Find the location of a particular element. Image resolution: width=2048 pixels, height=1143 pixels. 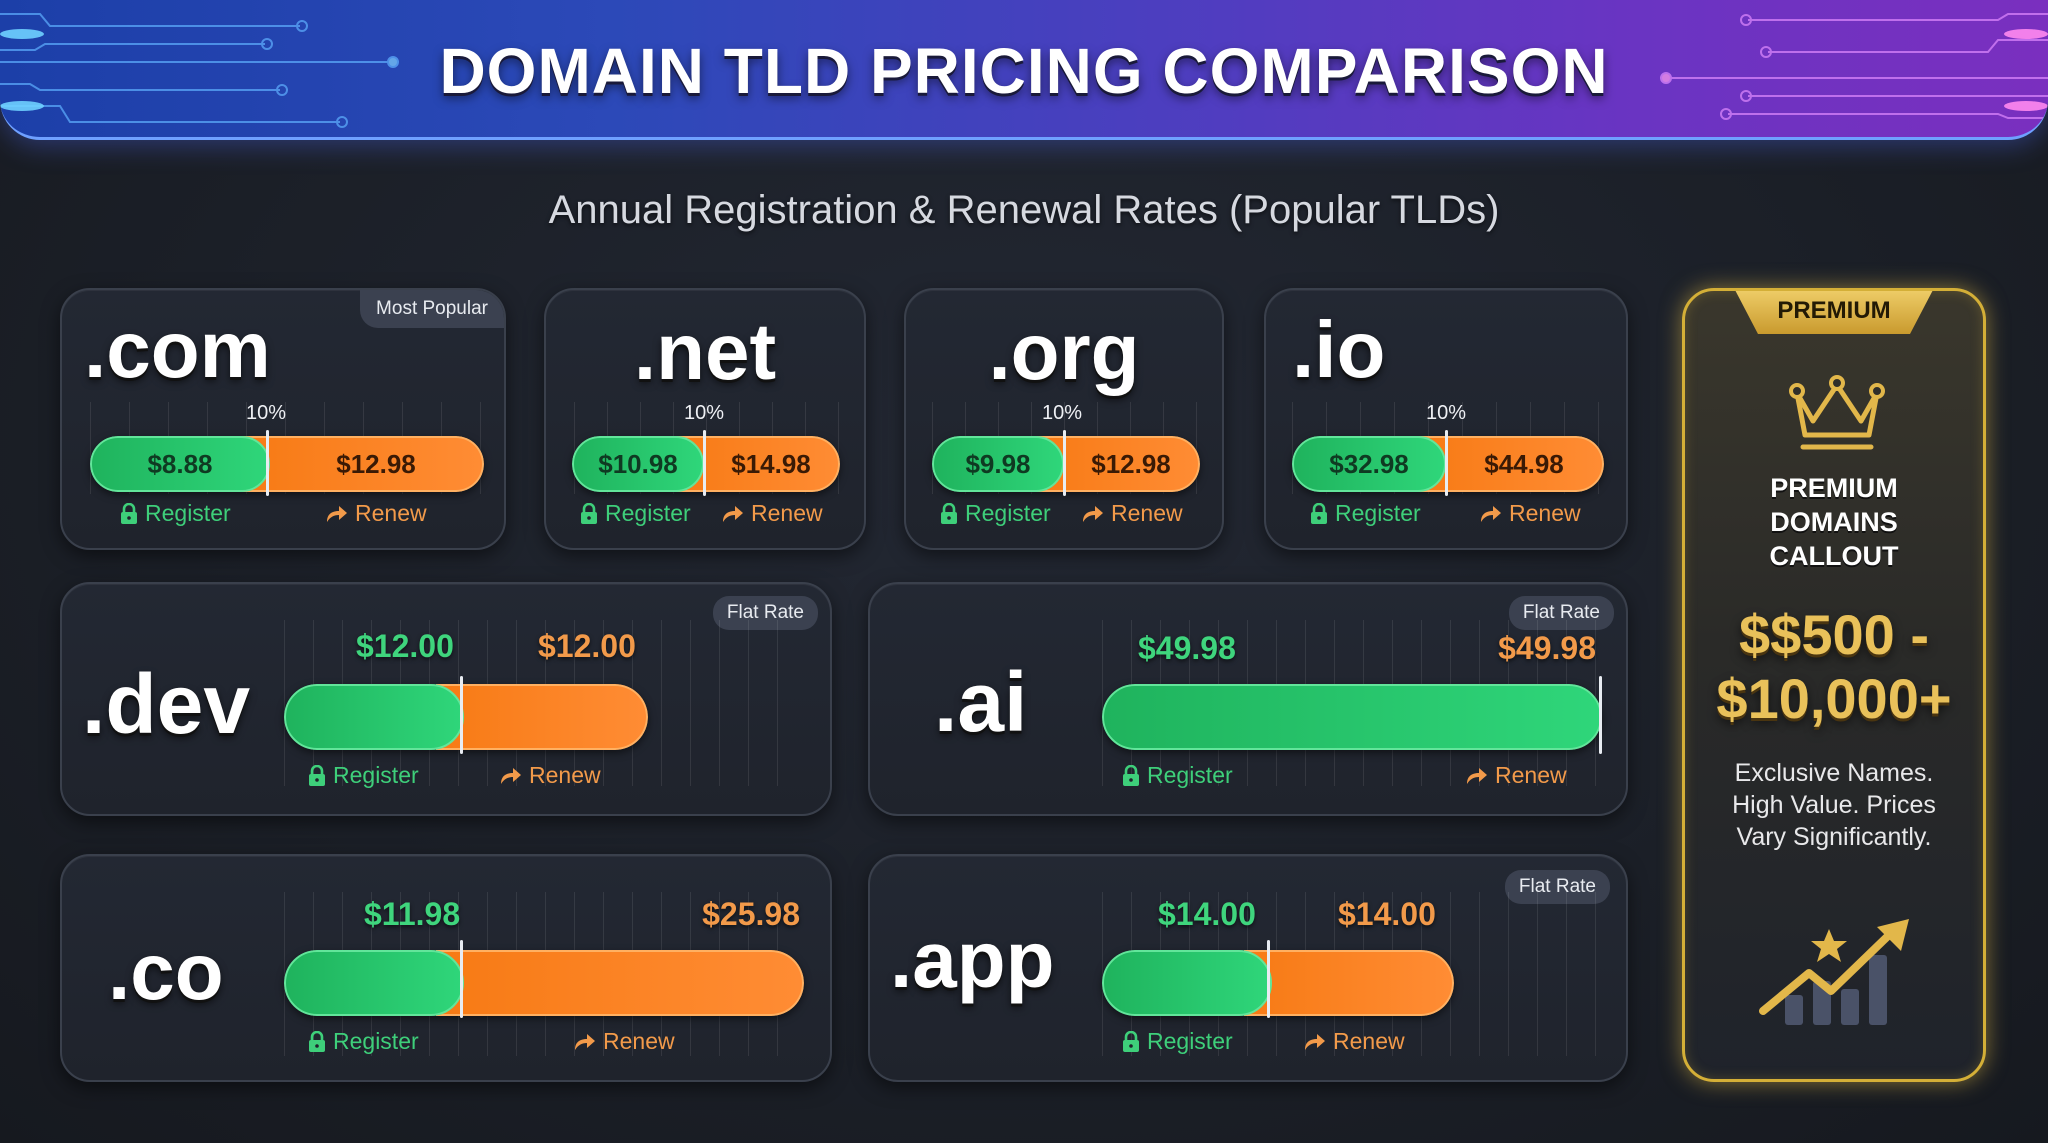

tld-card-io: .io 10% $32.98 $44.98 Register Renew is located at coordinates (1446, 419).